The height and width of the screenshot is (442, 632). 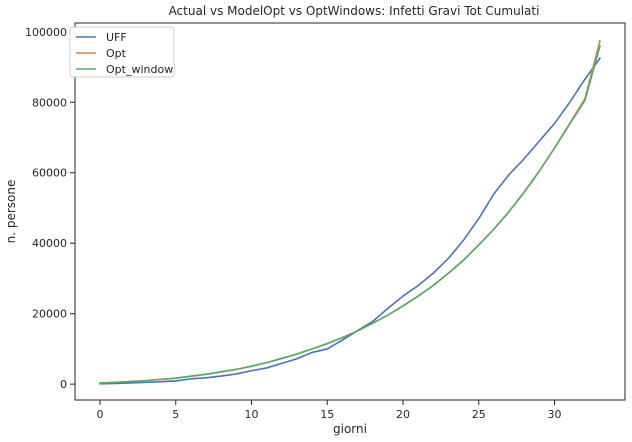 I want to click on legend: UFF Opt Opt_window, so click(x=122, y=52).